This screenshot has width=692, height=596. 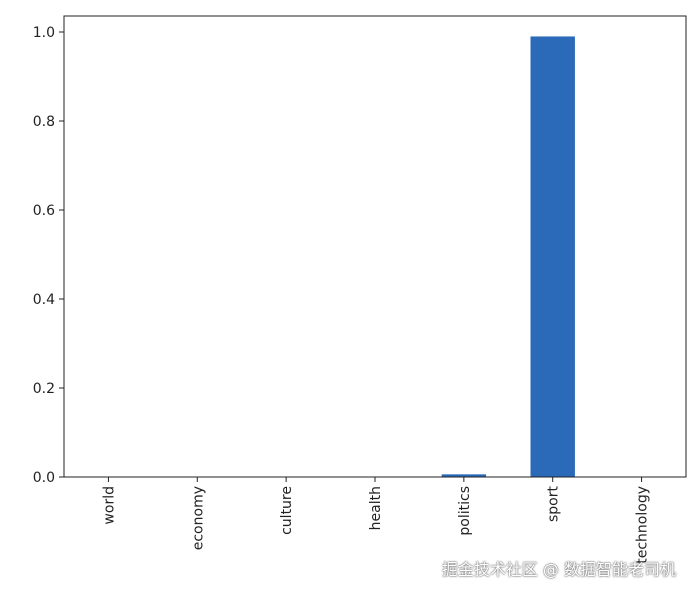 I want to click on x-tick-label: economy, so click(x=198, y=518).